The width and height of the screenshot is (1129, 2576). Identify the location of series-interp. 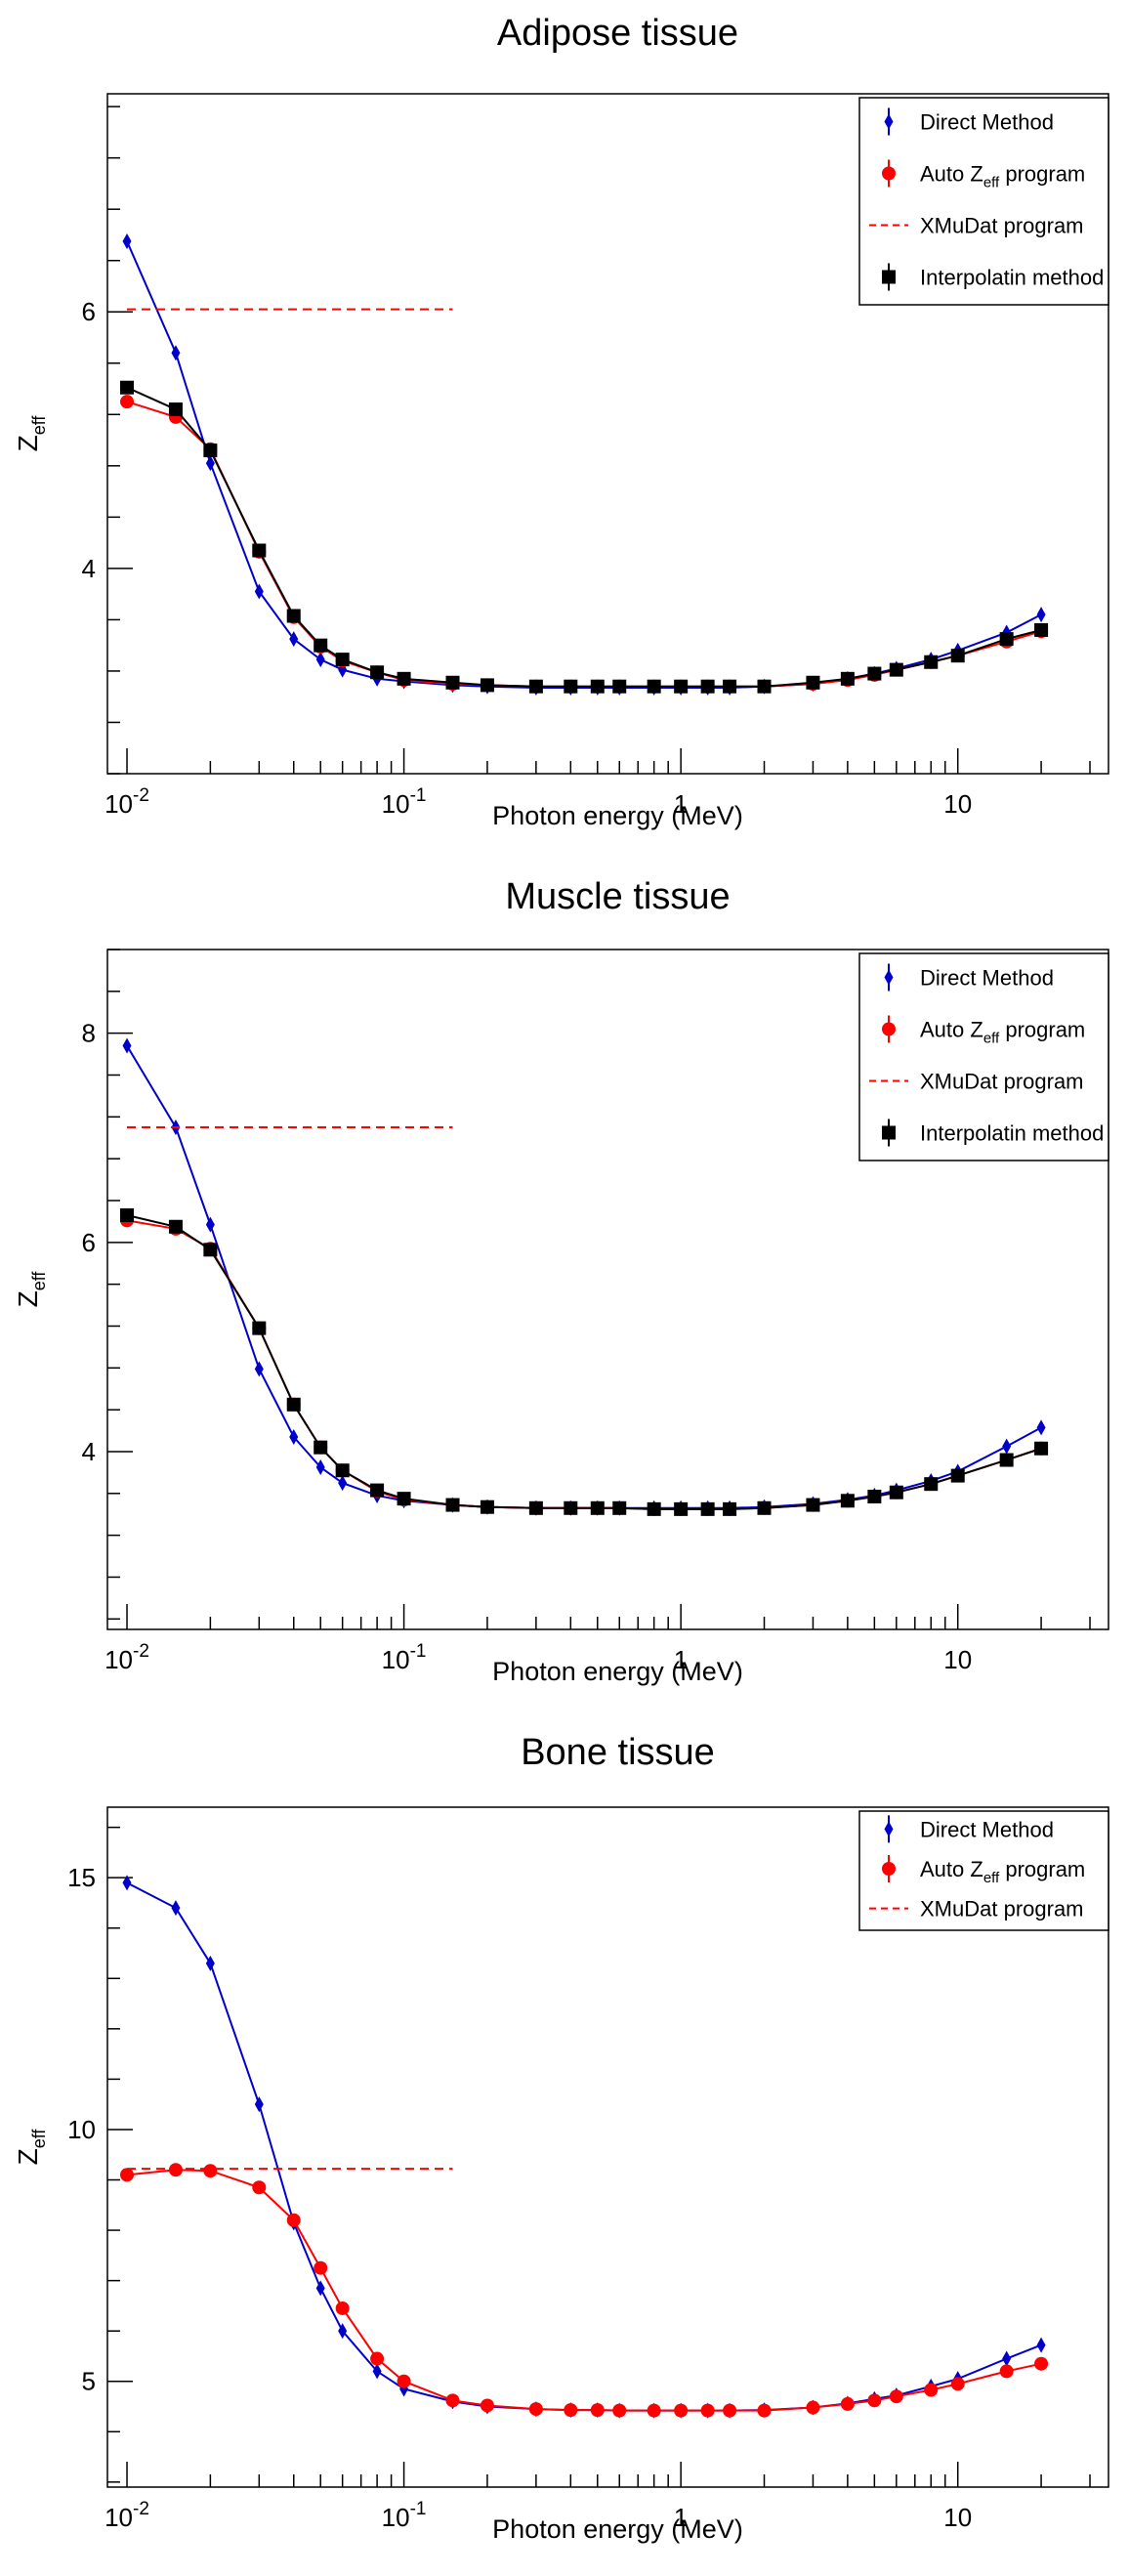
(585, 1361).